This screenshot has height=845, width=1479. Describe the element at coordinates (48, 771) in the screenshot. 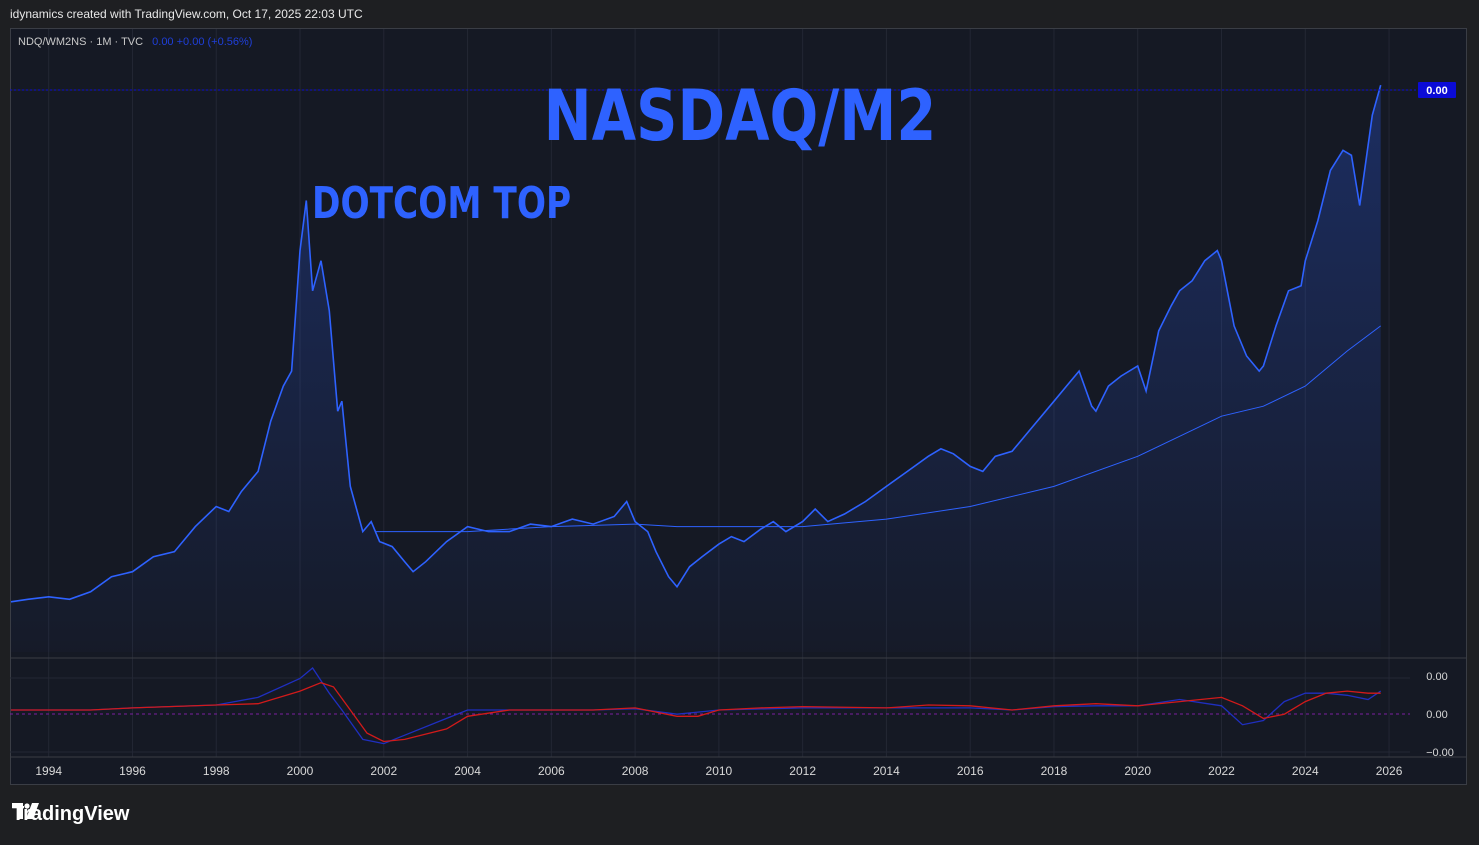

I see `x-tick-label: 1994` at that location.